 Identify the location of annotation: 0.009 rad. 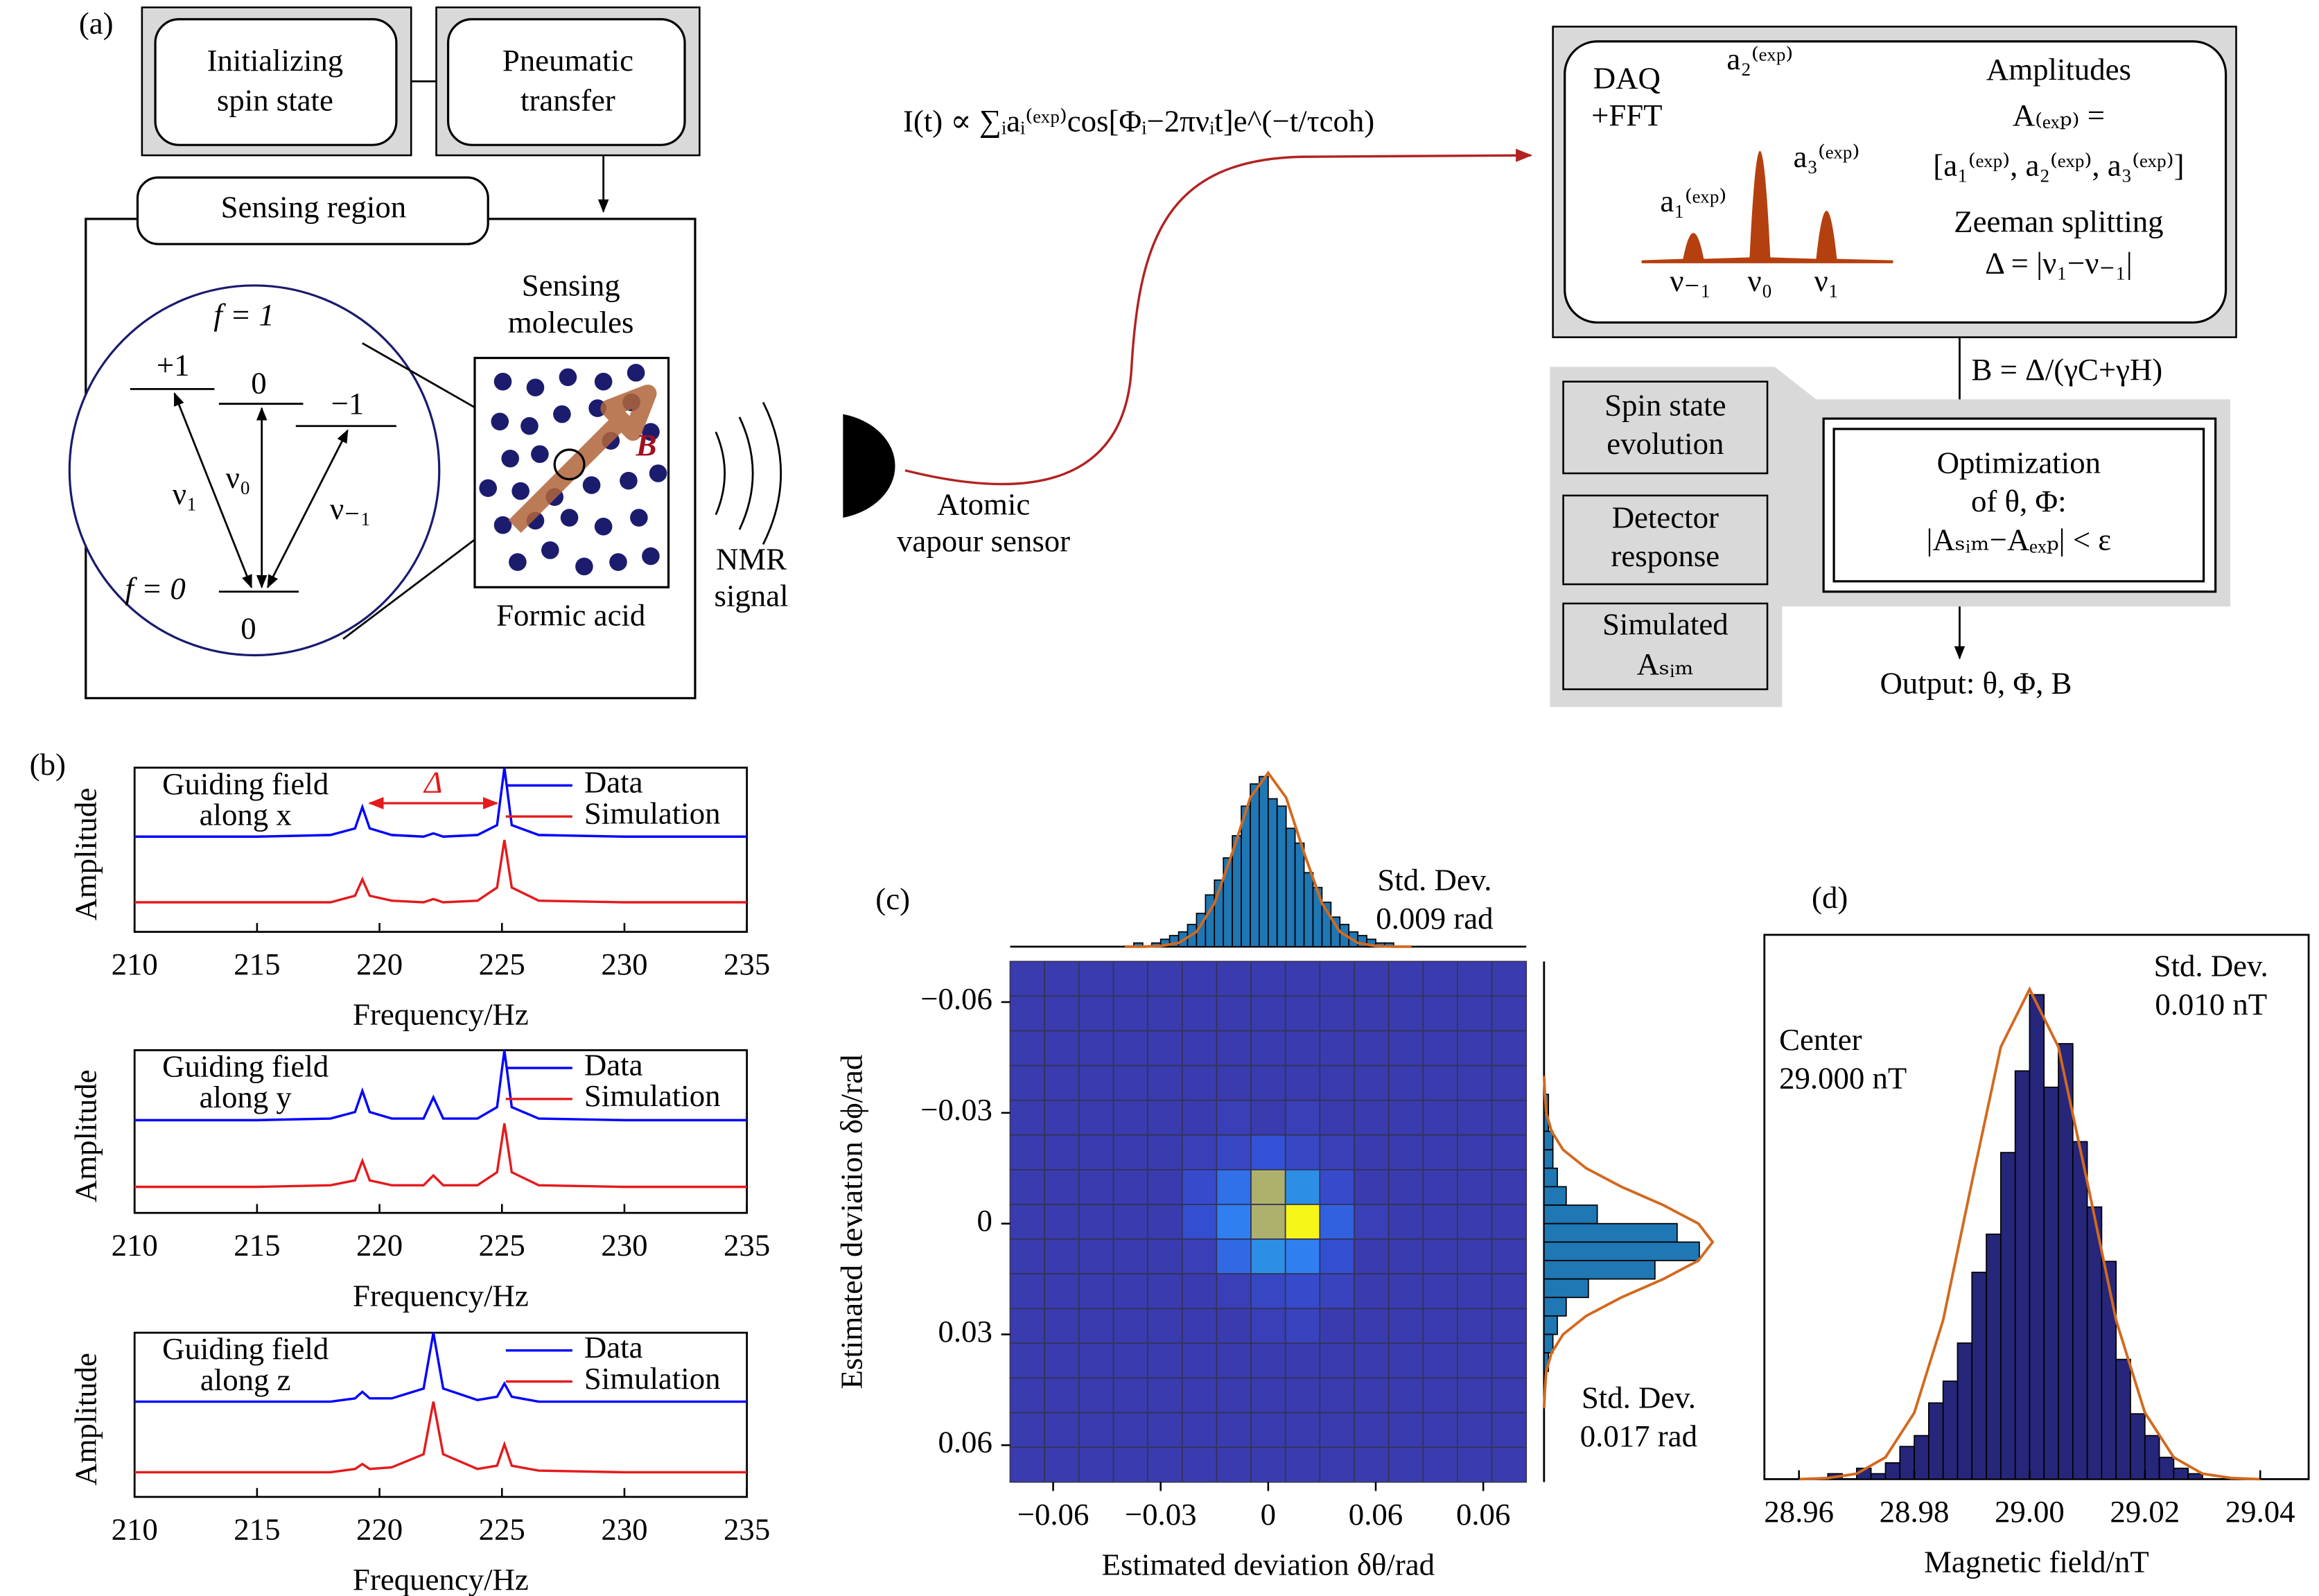
(1434, 918).